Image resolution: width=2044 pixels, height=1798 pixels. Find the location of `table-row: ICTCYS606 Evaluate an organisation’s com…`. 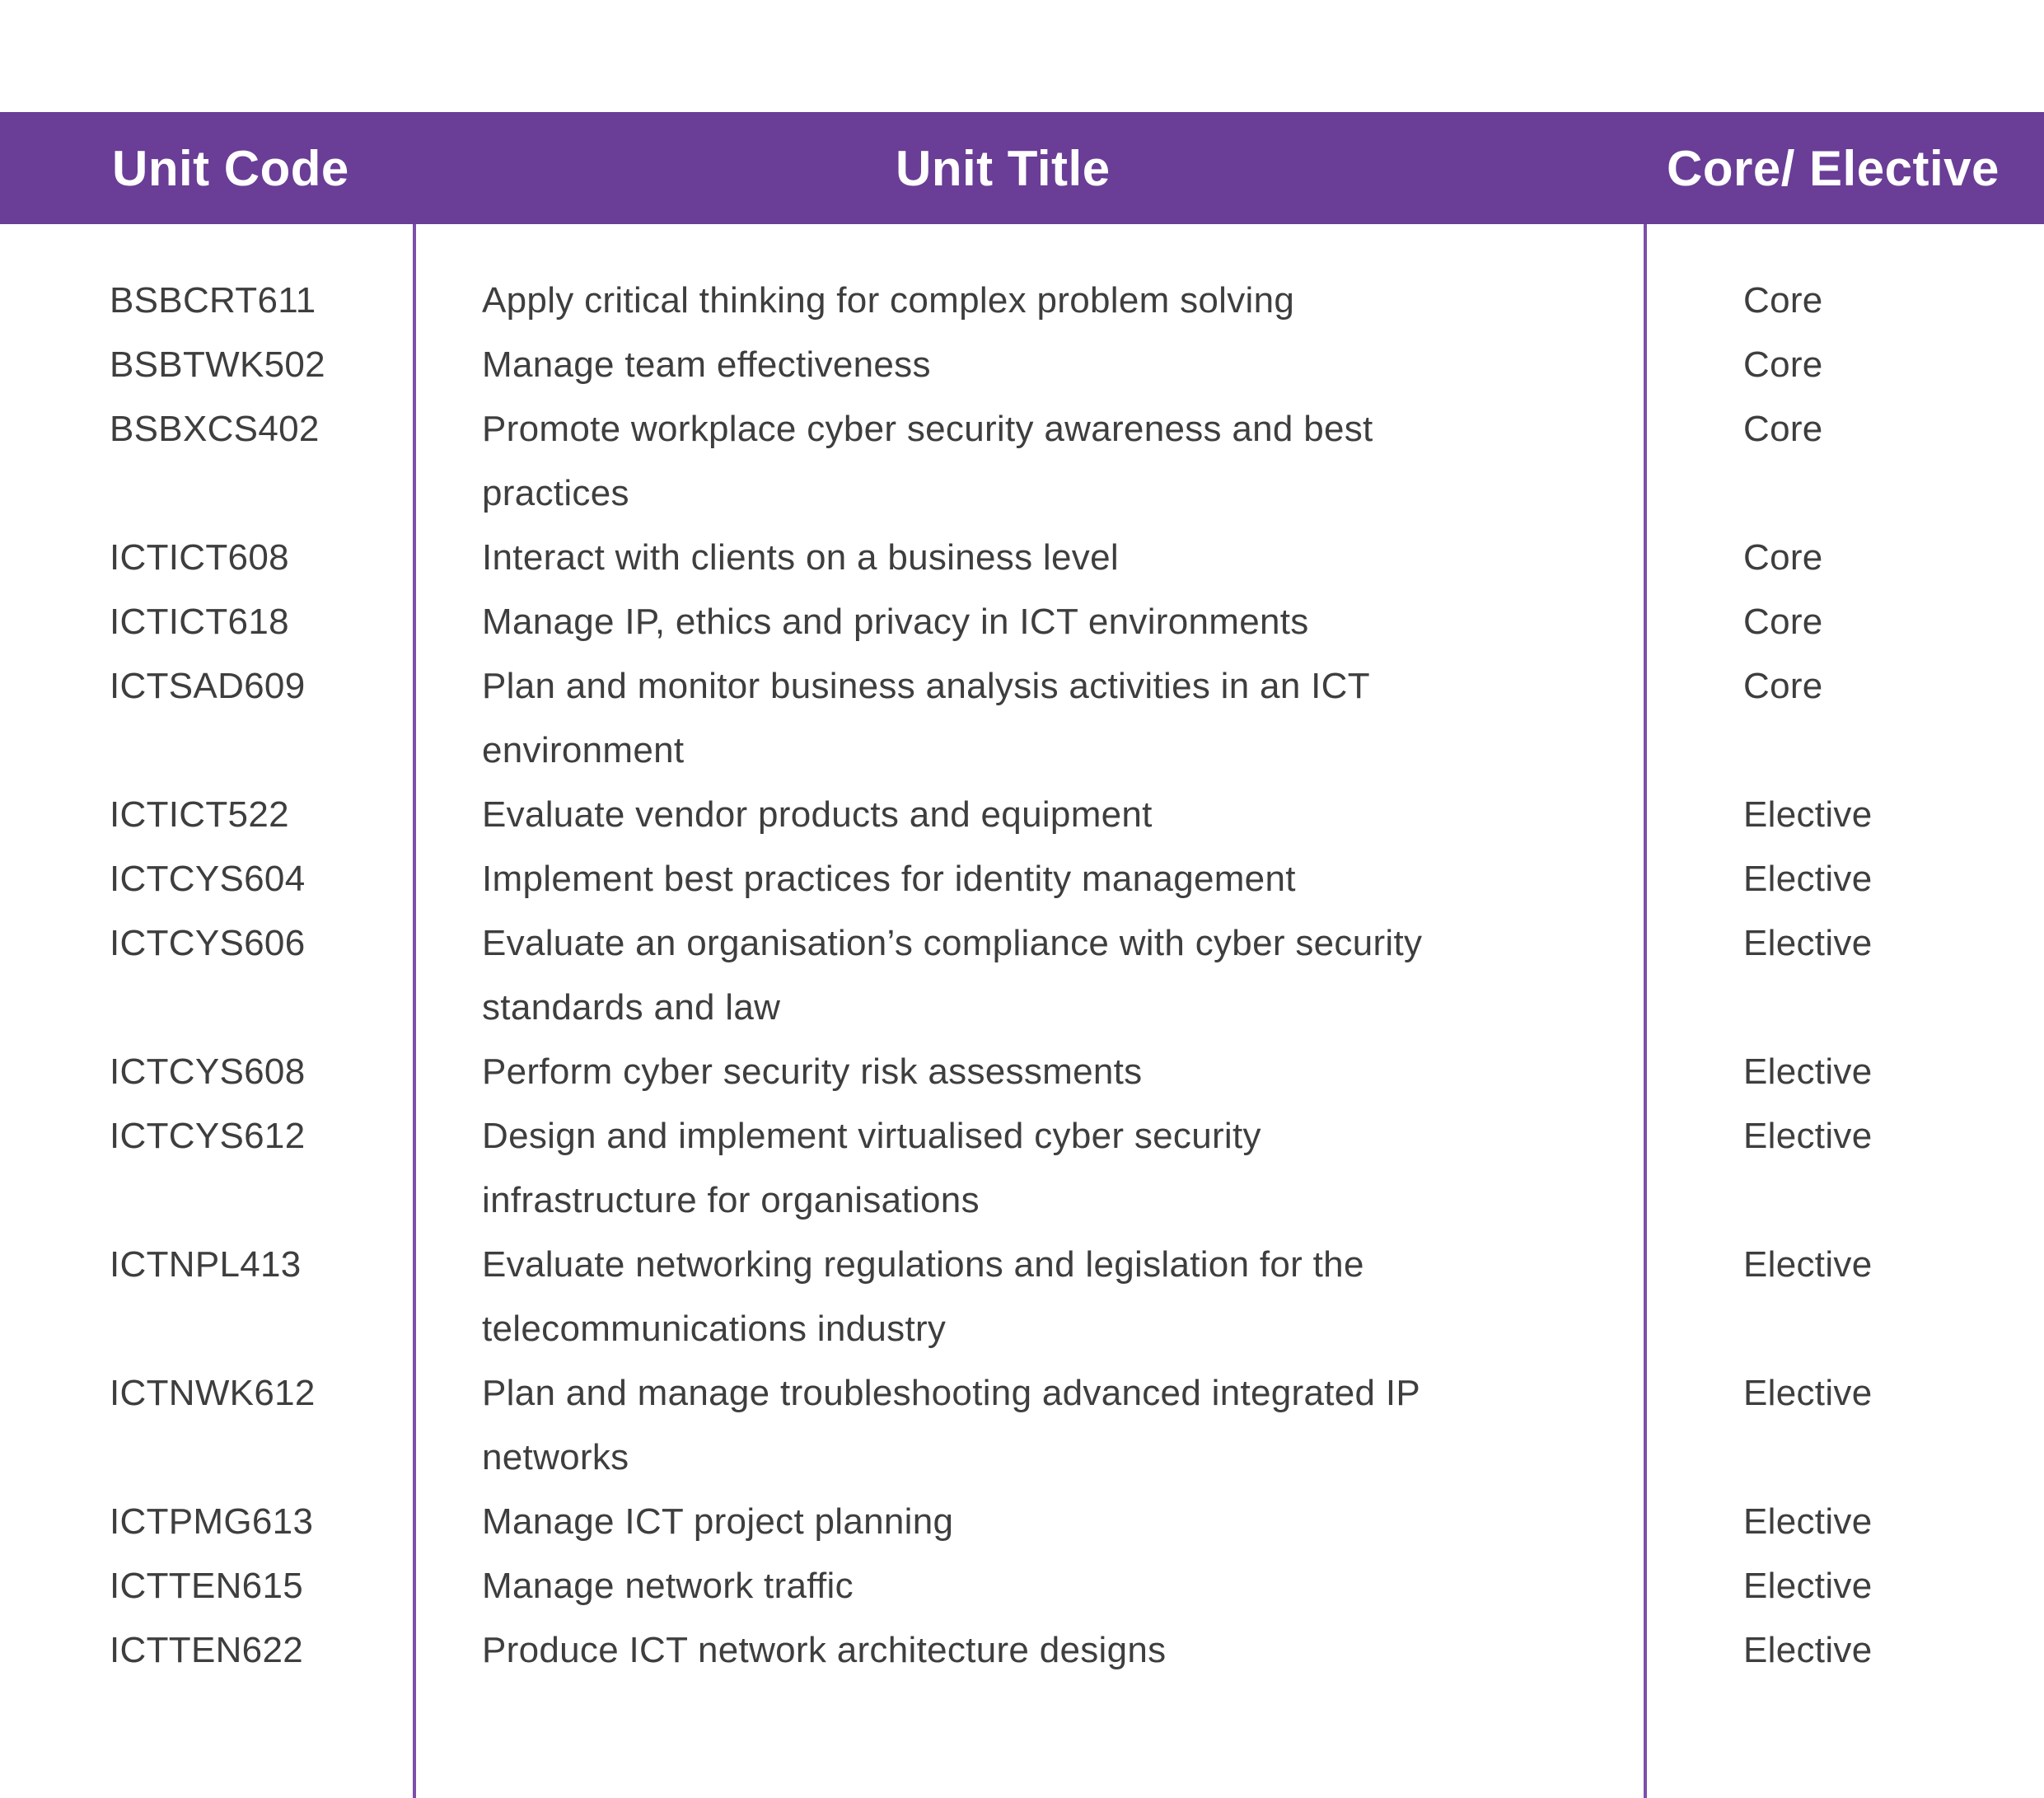

table-row: ICTCYS606 Evaluate an organisation’s com… is located at coordinates (1022, 975).